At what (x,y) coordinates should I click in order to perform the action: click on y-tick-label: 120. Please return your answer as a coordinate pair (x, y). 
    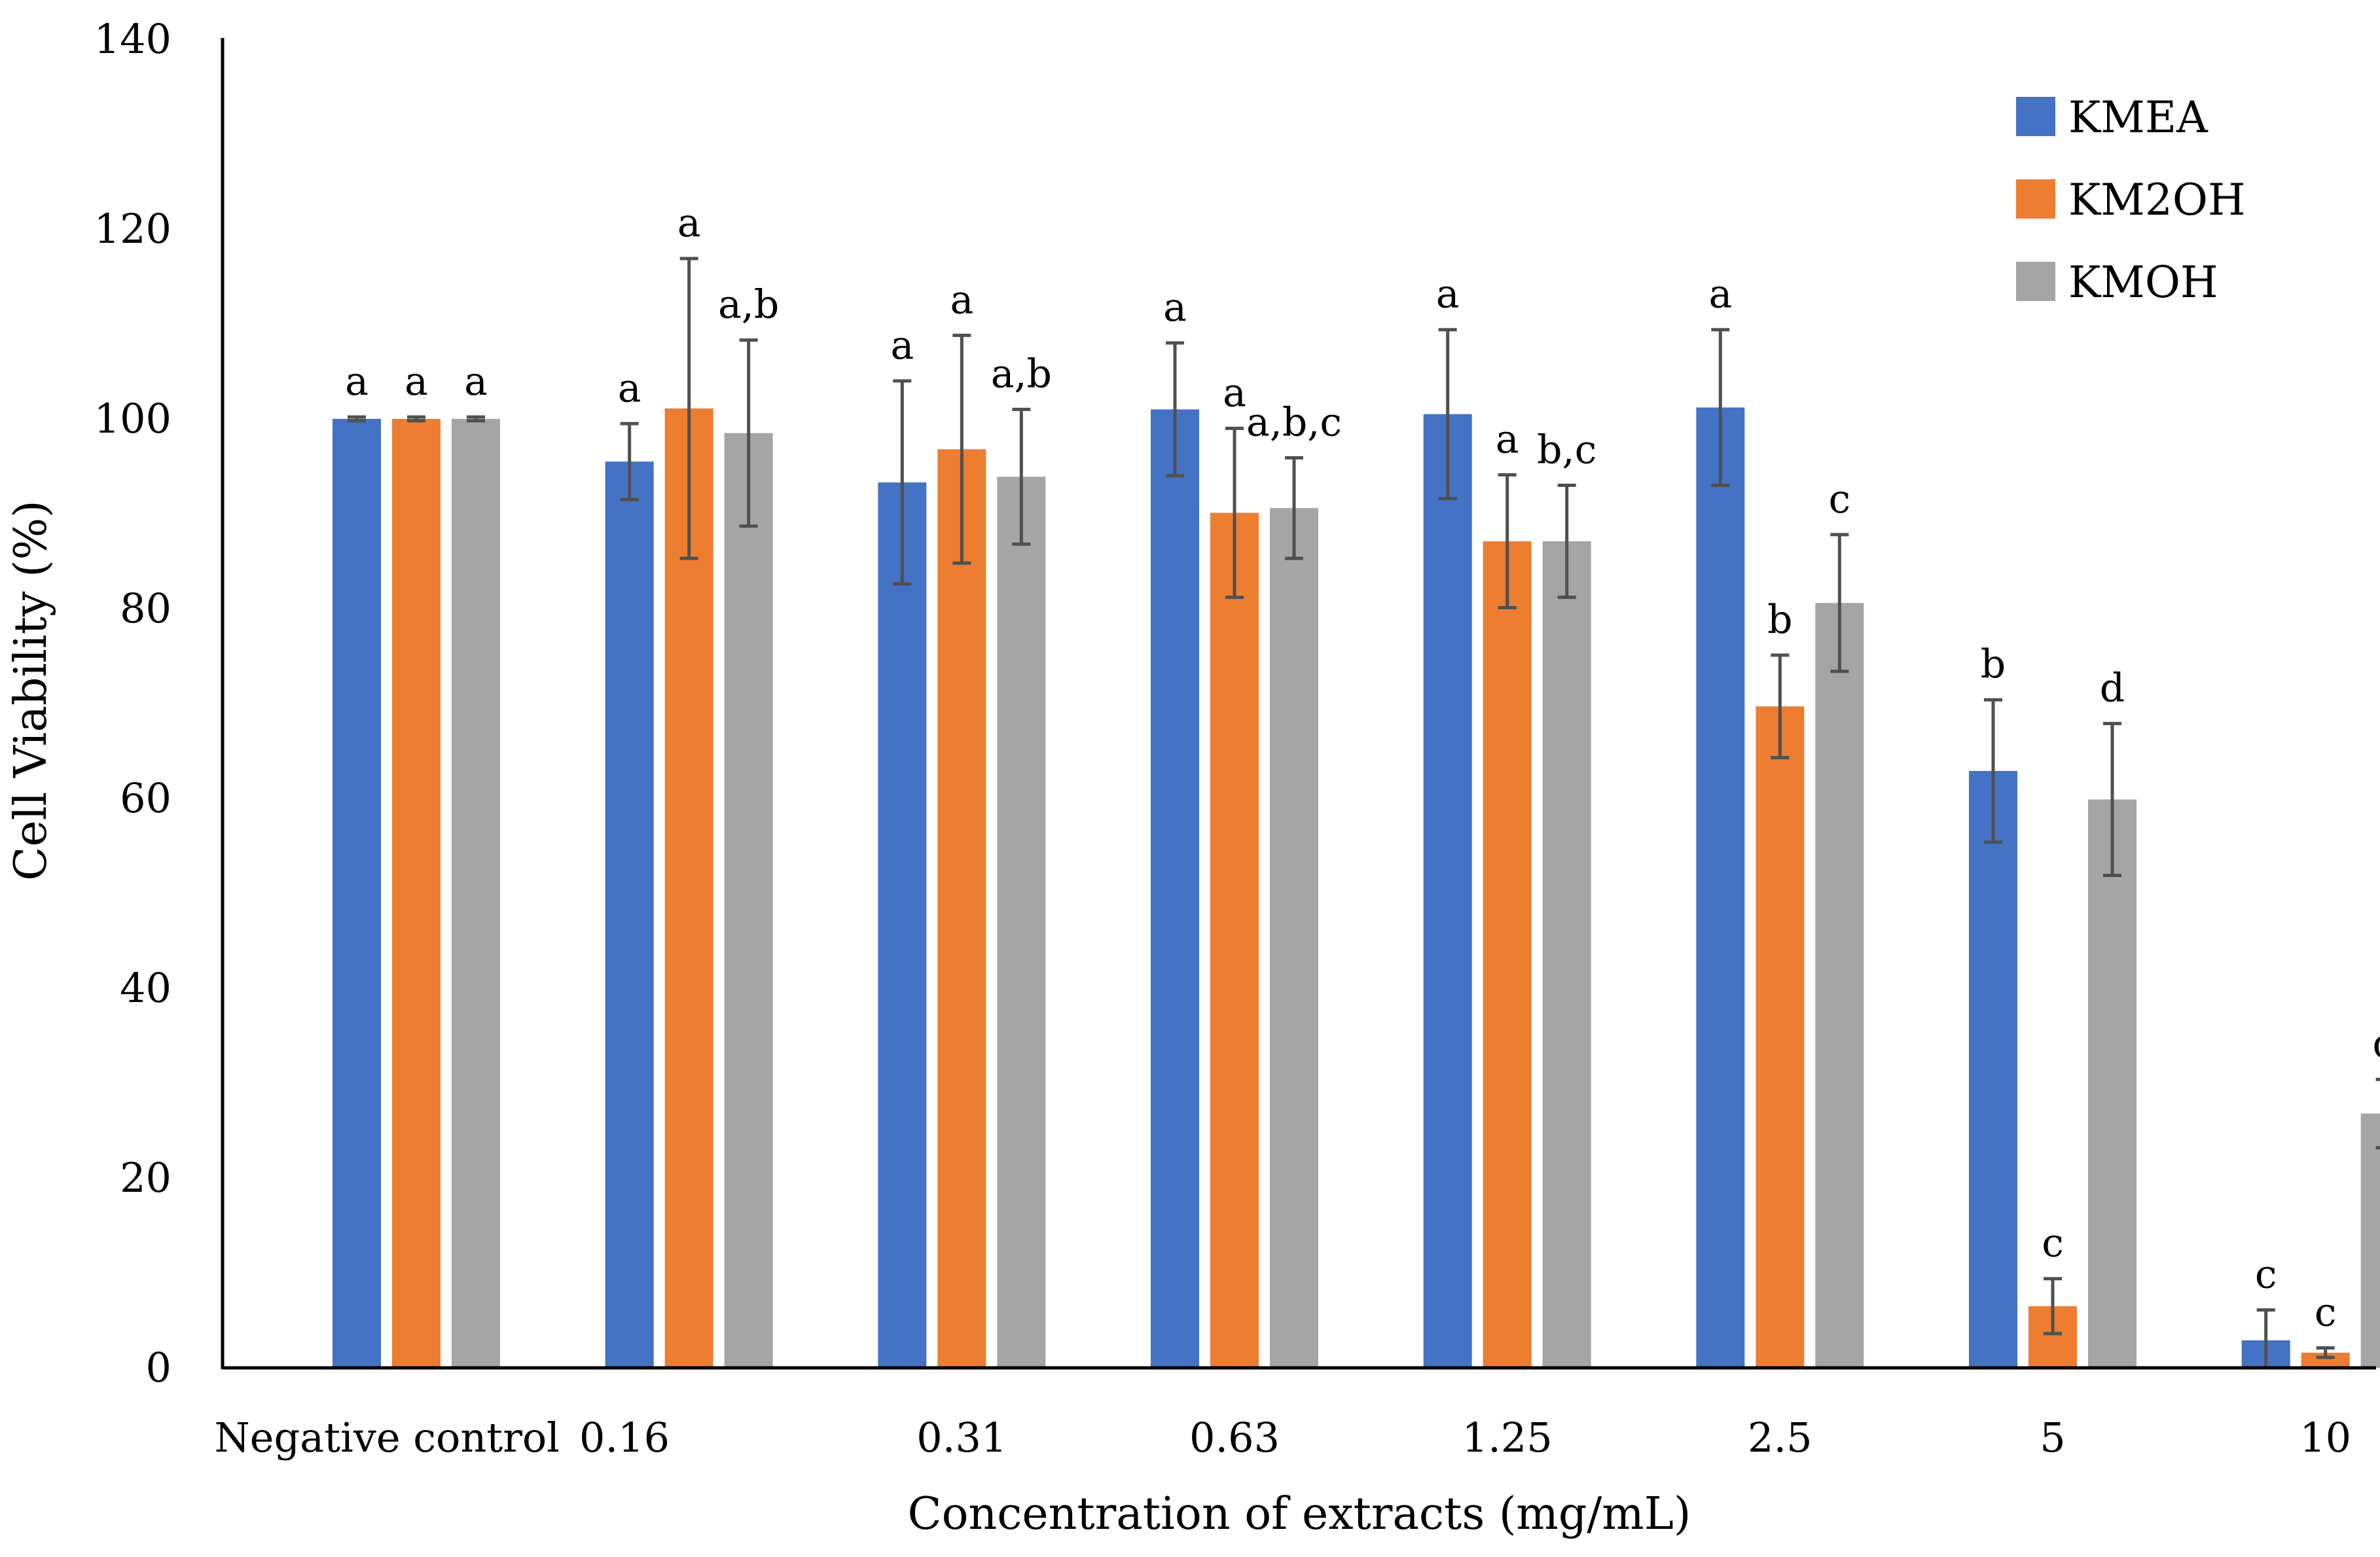
    Looking at the image, I should click on (132, 229).